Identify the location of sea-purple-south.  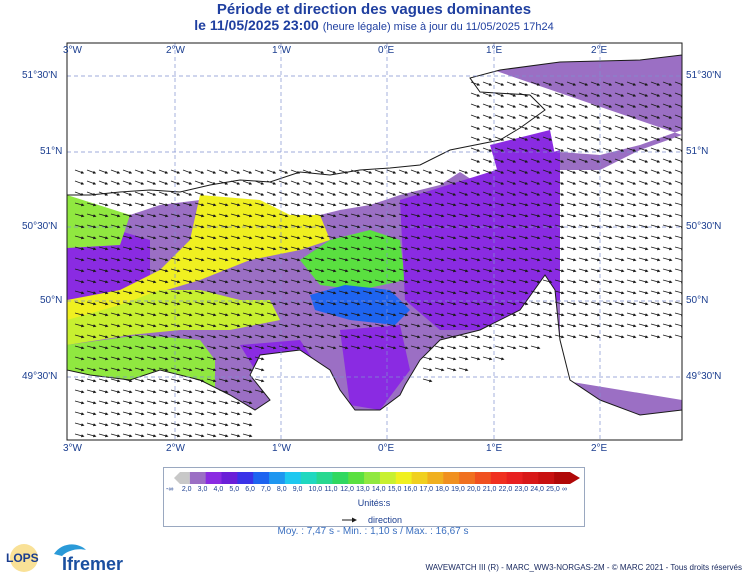
(480, 240).